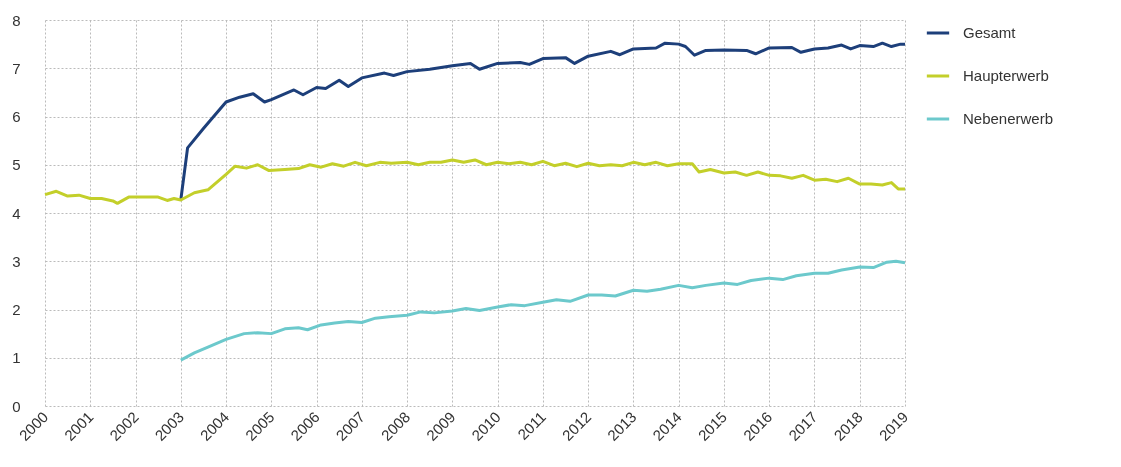 This screenshot has width=1121, height=467. What do you see at coordinates (16, 165) in the screenshot?
I see `y-tick-label: 5` at bounding box center [16, 165].